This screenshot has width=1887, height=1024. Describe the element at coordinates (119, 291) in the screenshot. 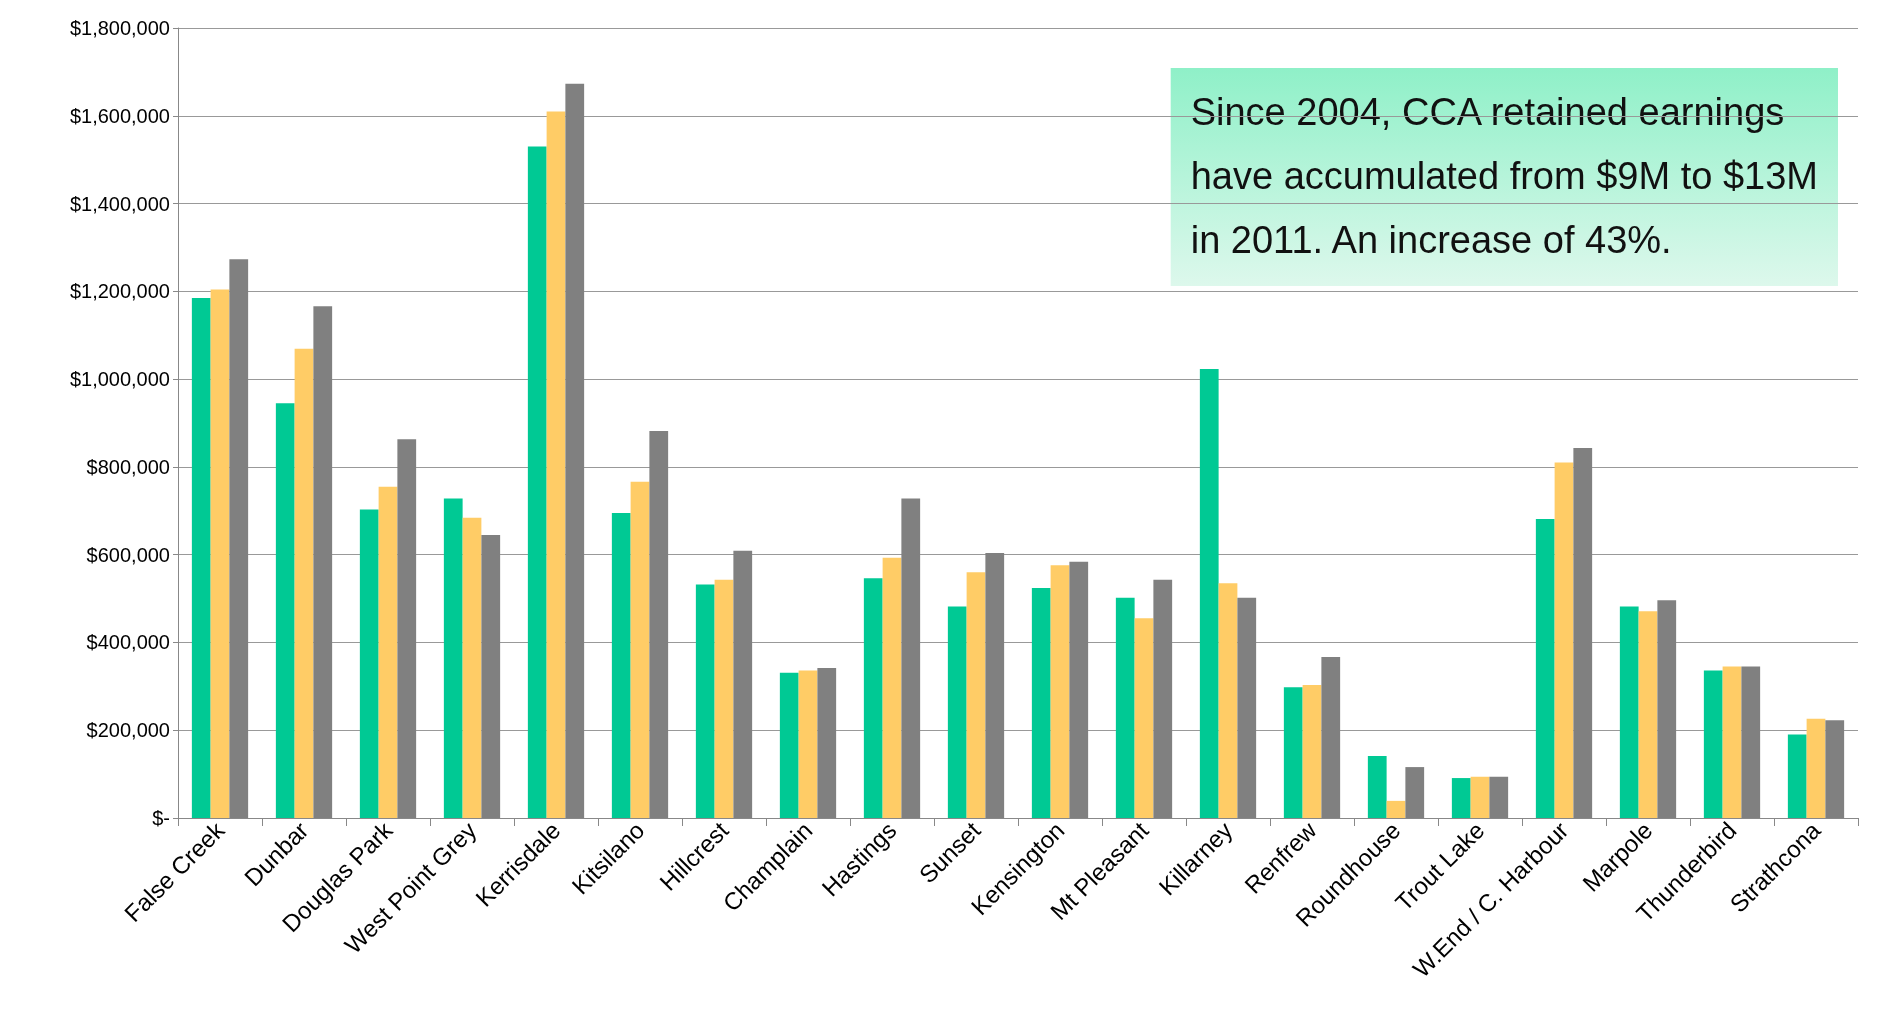

I see `y-tick-label: $1,200,000` at that location.